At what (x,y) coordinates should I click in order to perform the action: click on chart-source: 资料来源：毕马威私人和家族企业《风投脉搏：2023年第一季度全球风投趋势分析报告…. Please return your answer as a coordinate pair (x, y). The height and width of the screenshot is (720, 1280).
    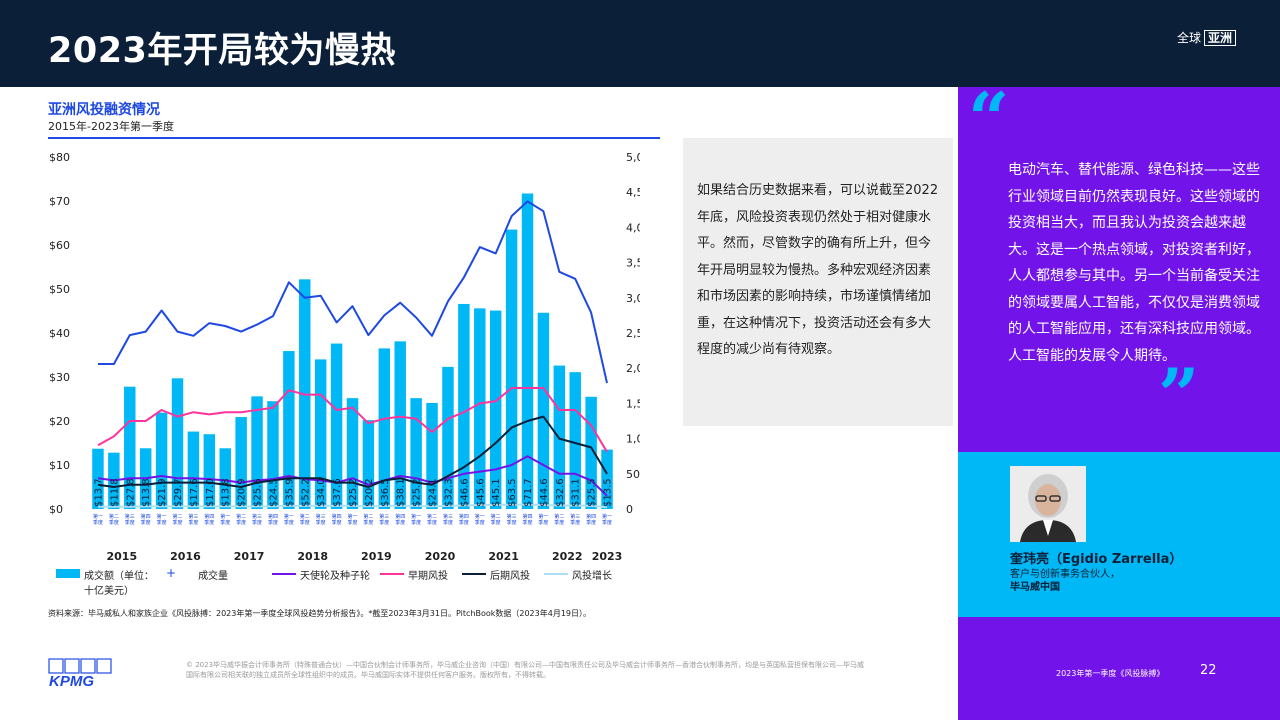
    Looking at the image, I should click on (319, 613).